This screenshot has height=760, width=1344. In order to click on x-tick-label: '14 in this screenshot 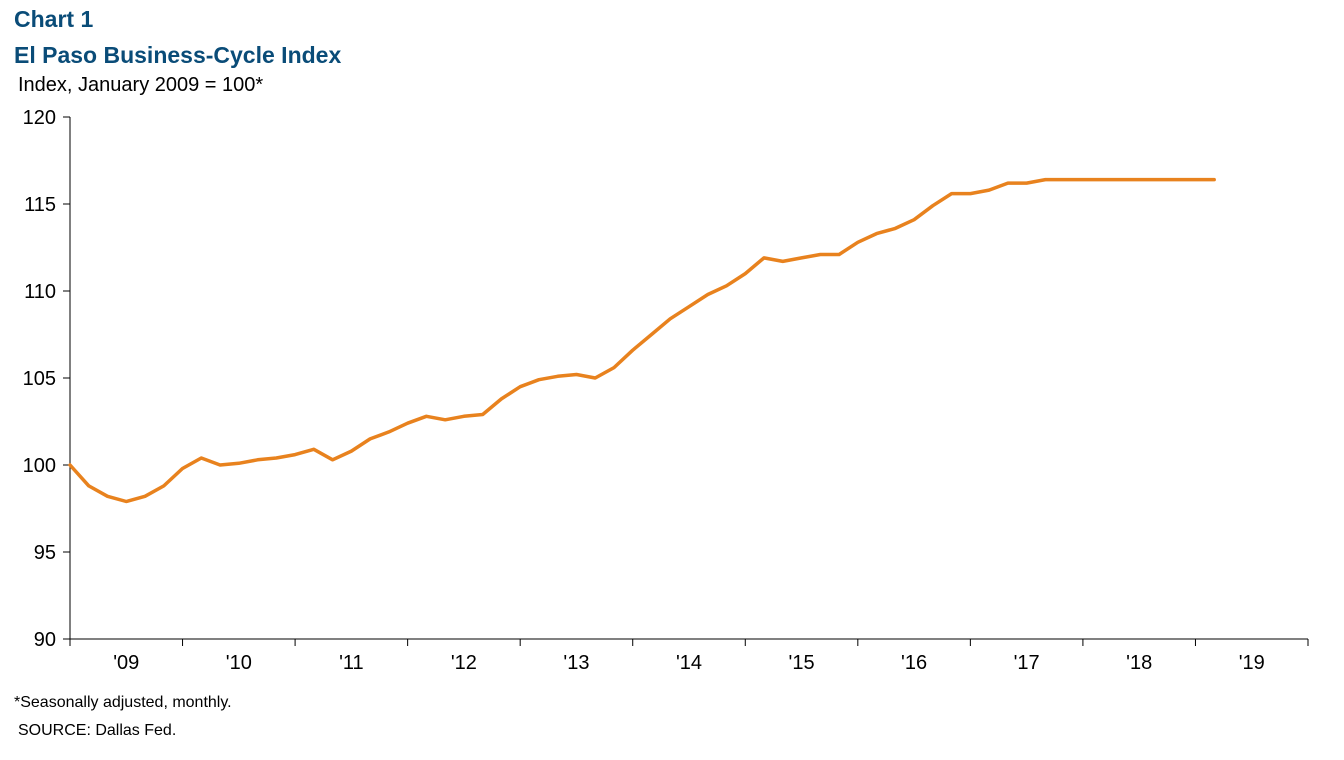, I will do `click(689, 663)`.